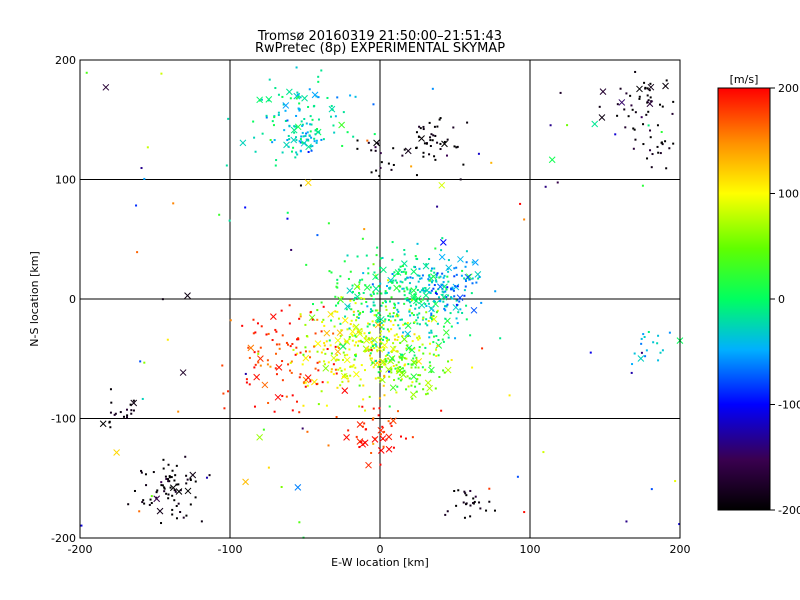 The image size is (800, 600). What do you see at coordinates (788, 88) in the screenshot?
I see `colorbar-tick-label: 200` at bounding box center [788, 88].